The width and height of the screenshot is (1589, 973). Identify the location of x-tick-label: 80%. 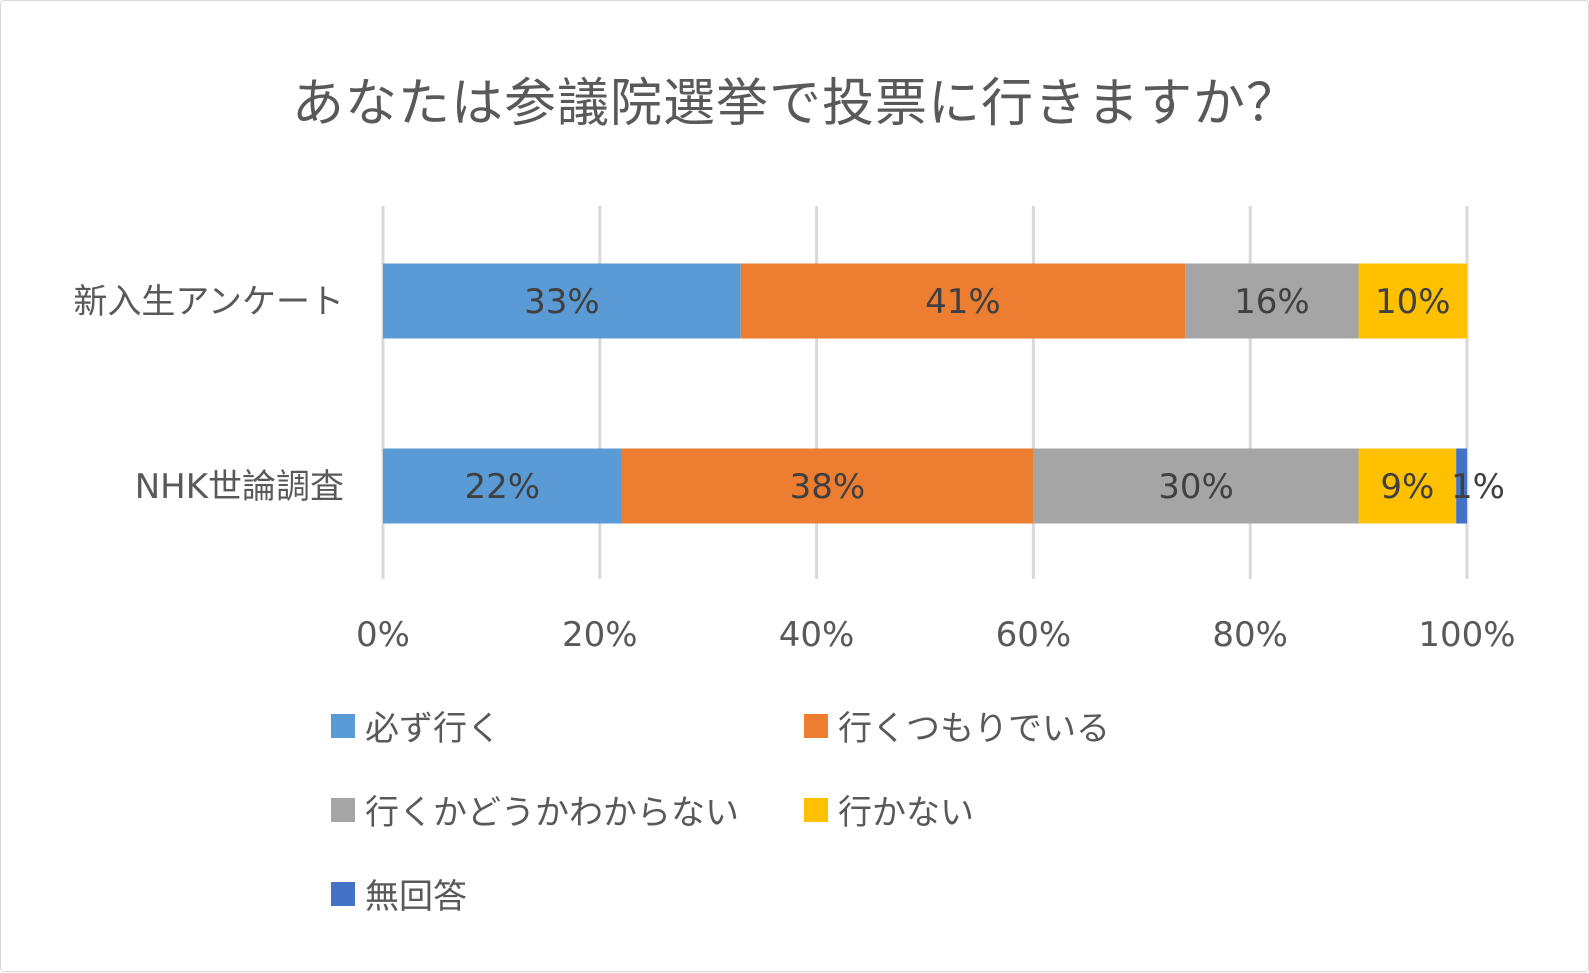
(1250, 635).